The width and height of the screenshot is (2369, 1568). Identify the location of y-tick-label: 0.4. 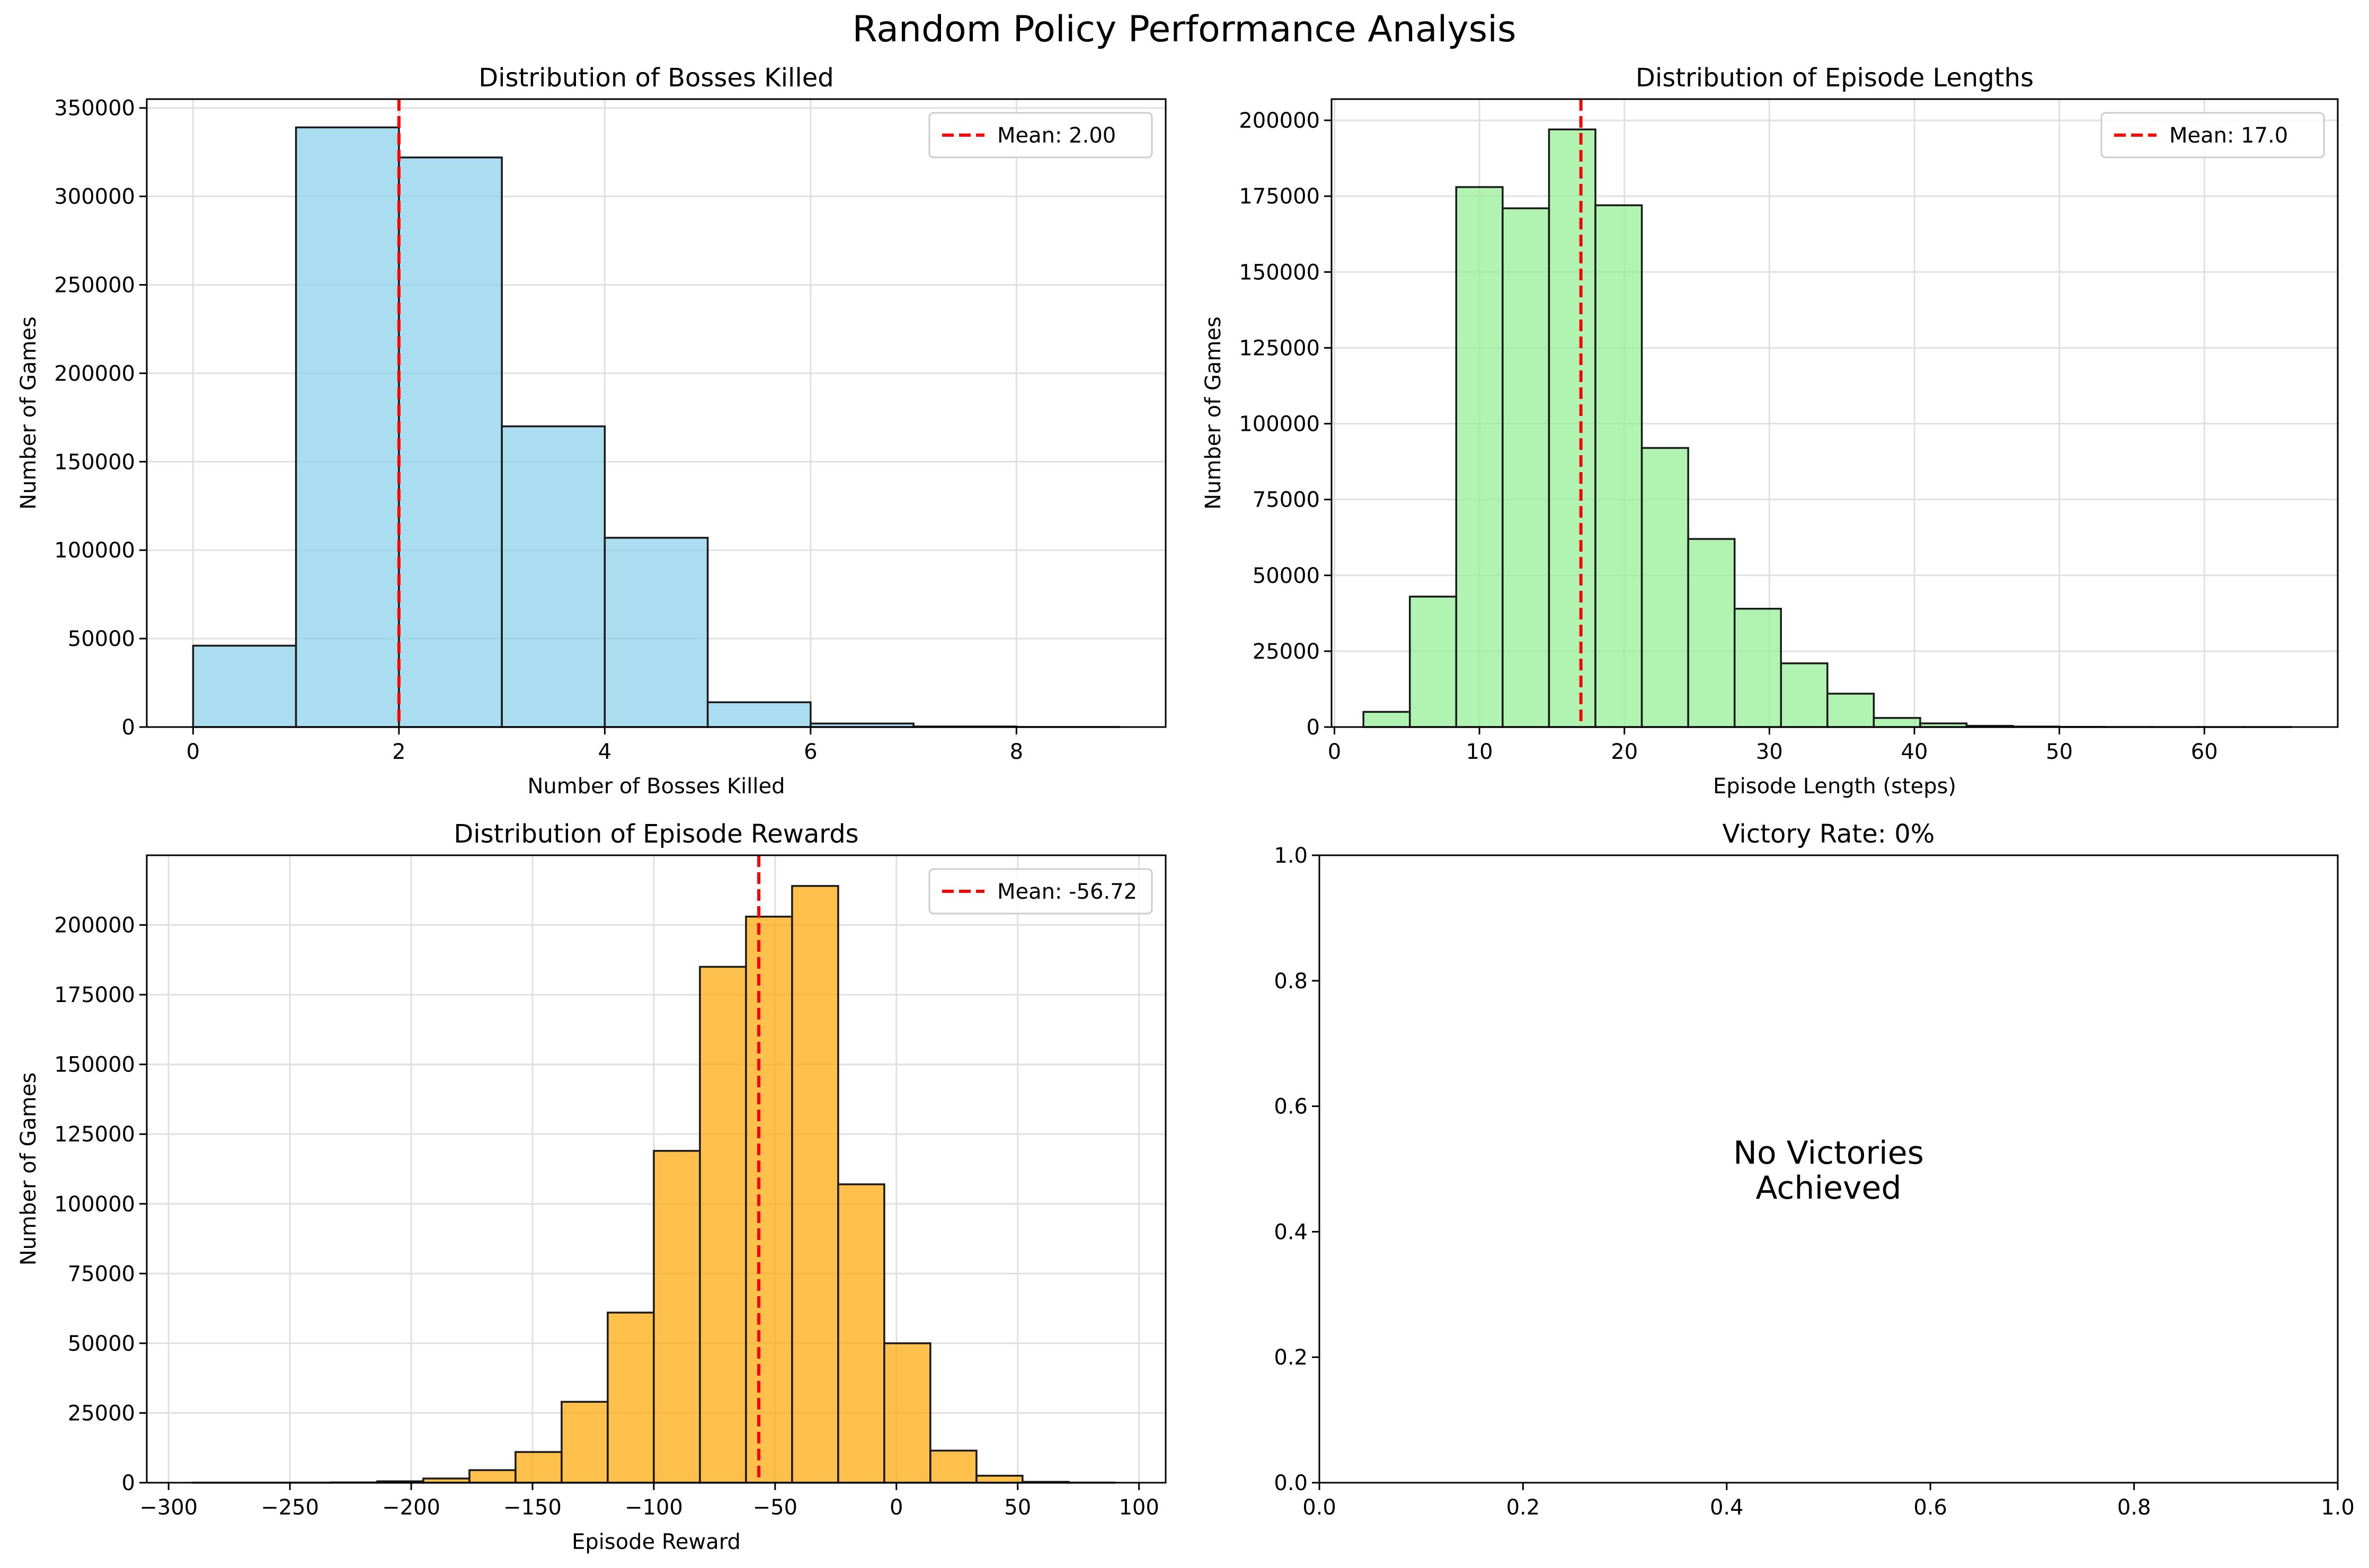
(1291, 1232).